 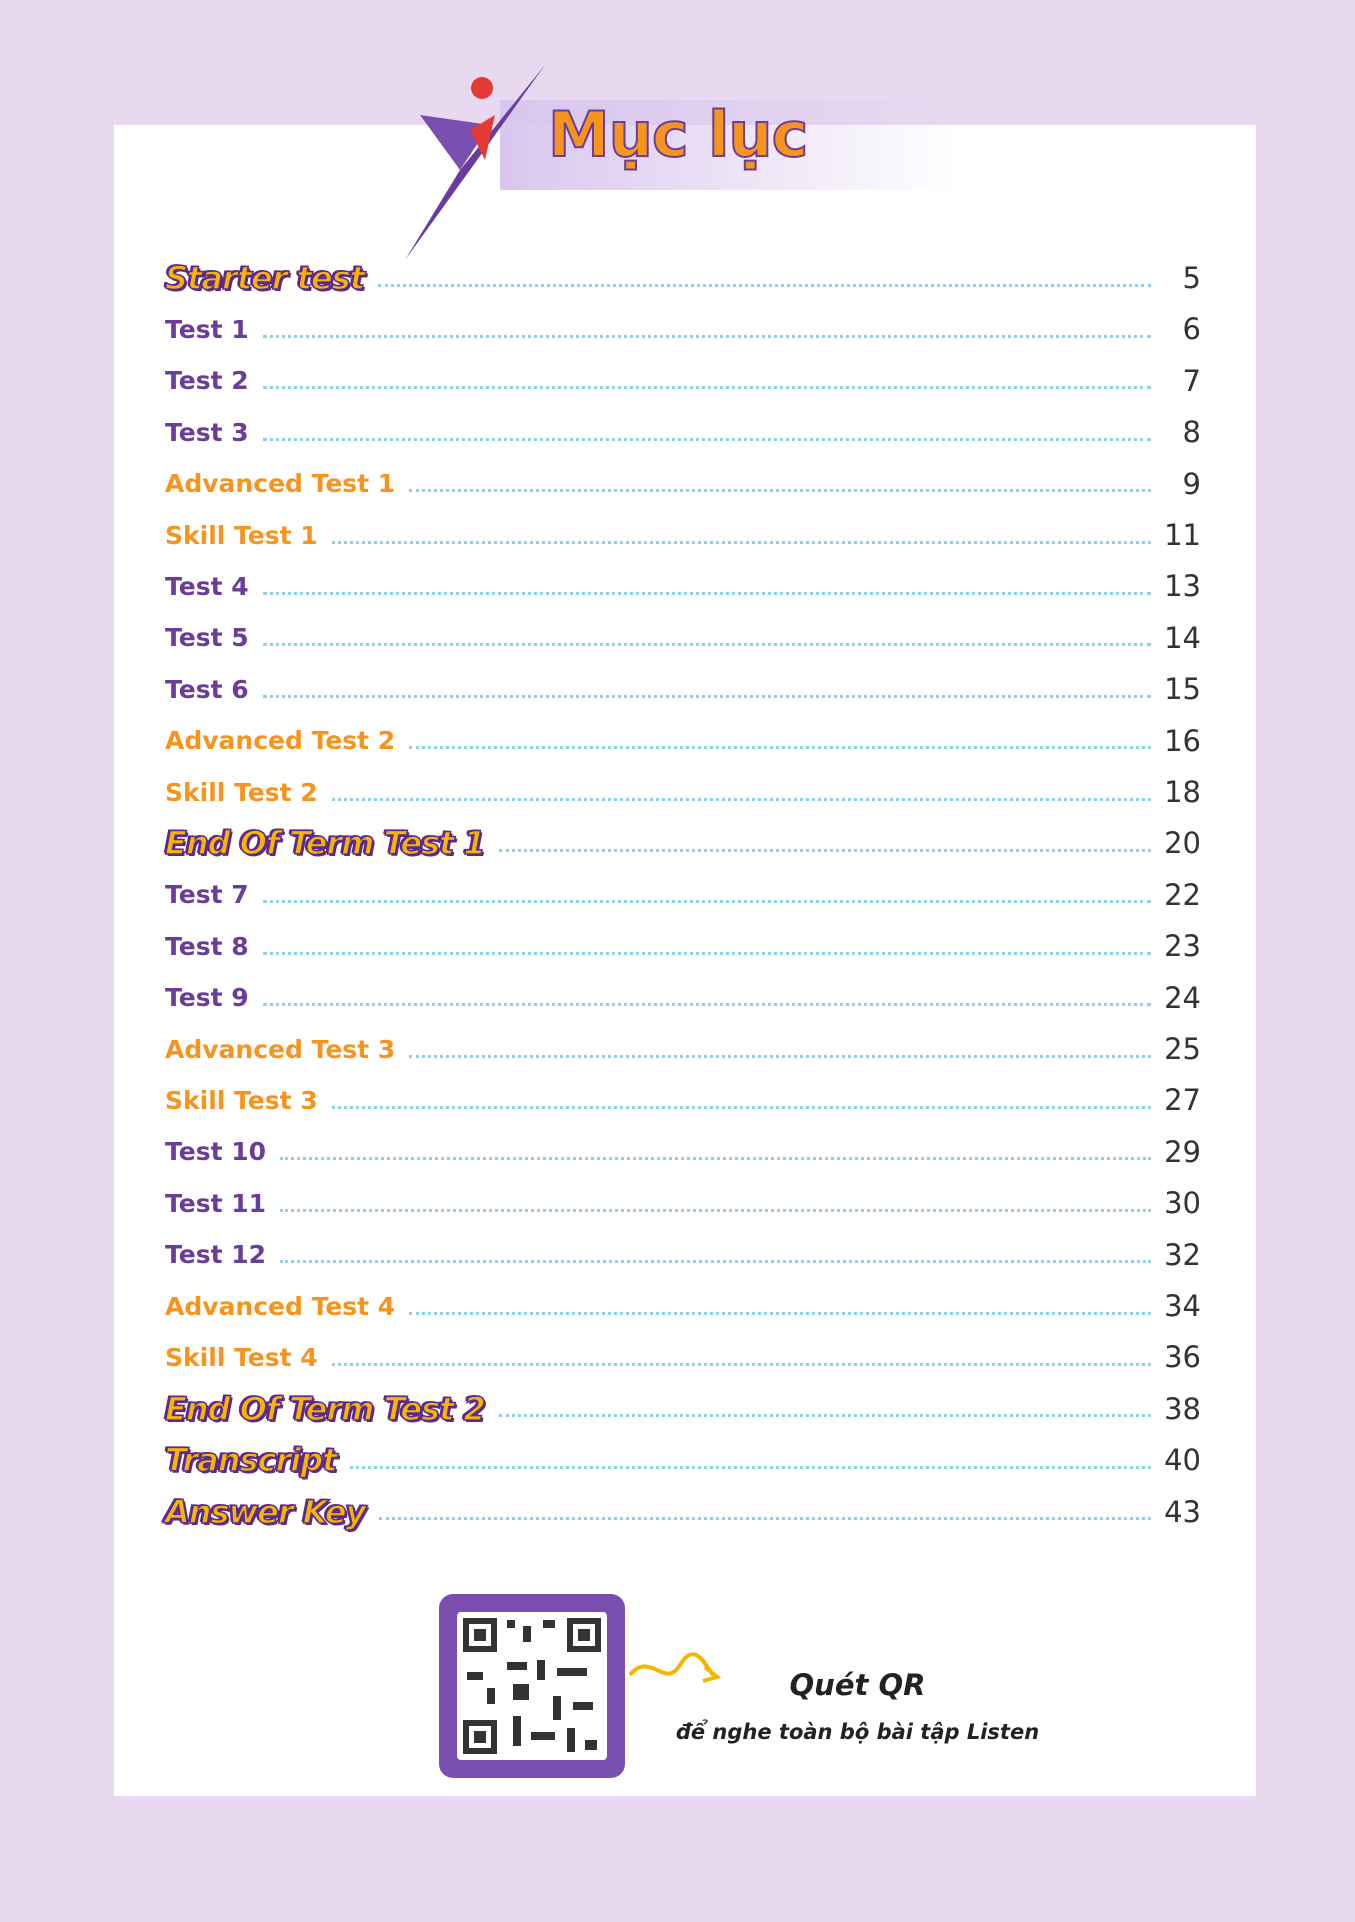 What do you see at coordinates (1182, 843) in the screenshot?
I see `page-number: 20` at bounding box center [1182, 843].